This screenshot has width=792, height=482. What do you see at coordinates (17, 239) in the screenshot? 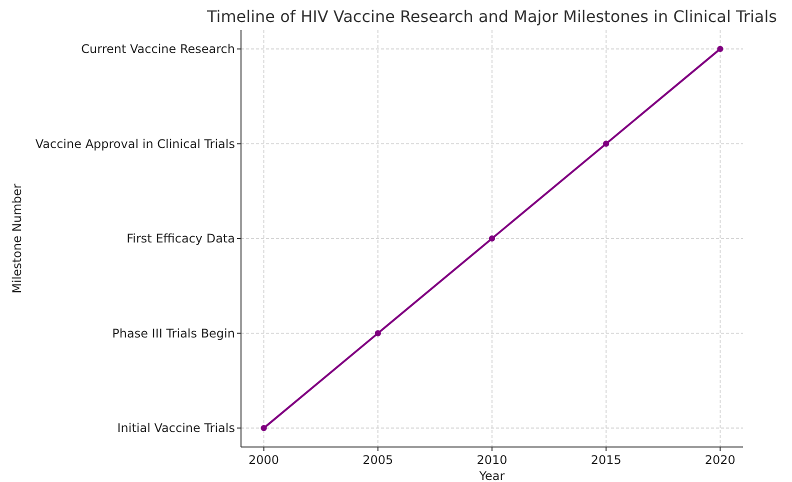
I see `y-axis-title: Milestone Number` at bounding box center [17, 239].